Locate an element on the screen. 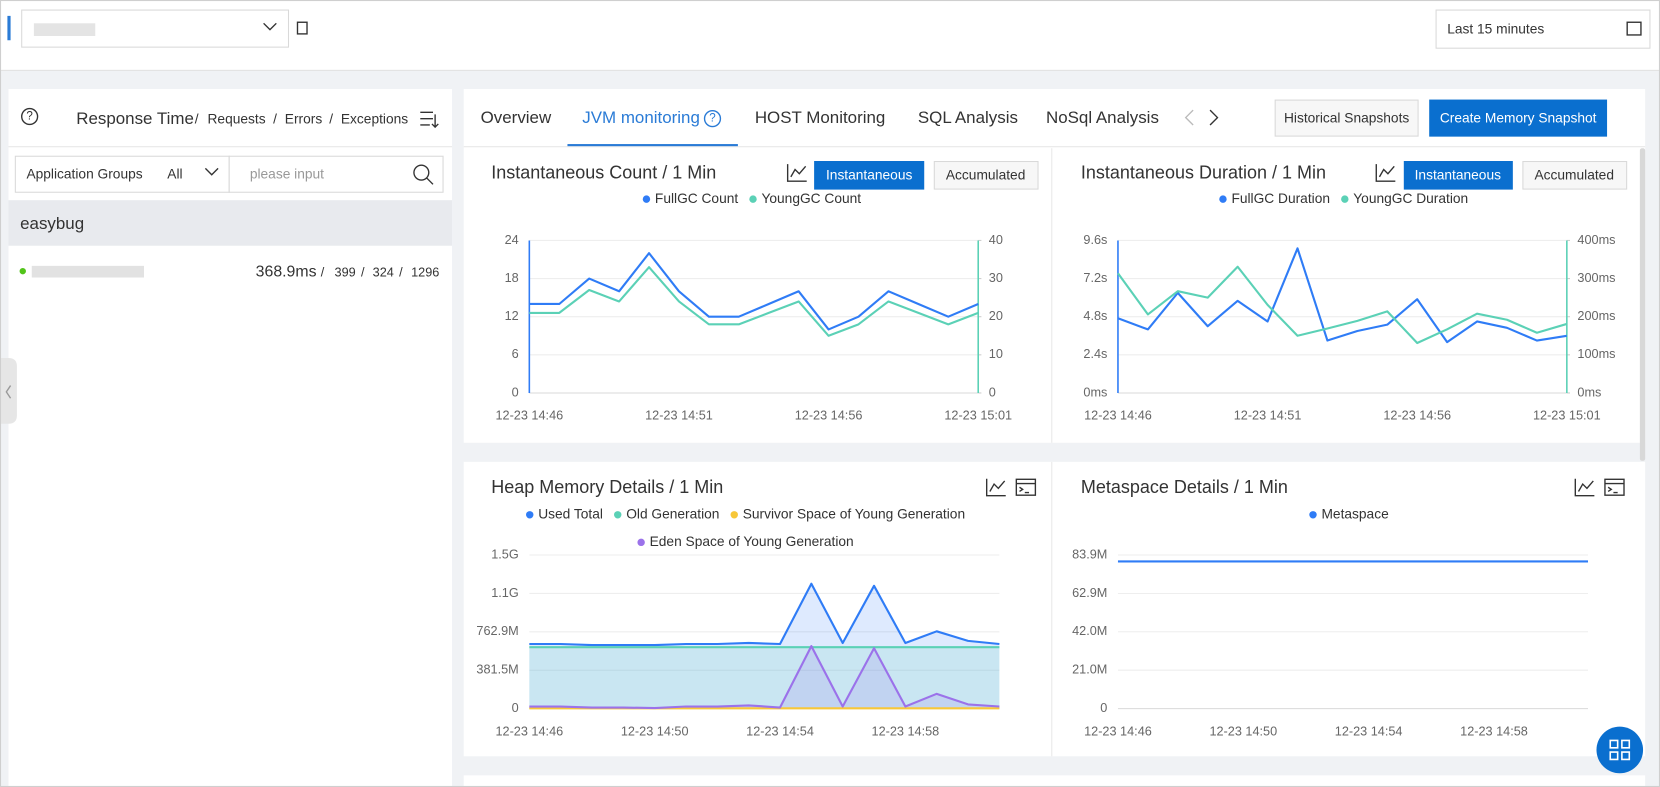  chart-title: Instantaneous Duration / 1 Min is located at coordinates (1203, 172).